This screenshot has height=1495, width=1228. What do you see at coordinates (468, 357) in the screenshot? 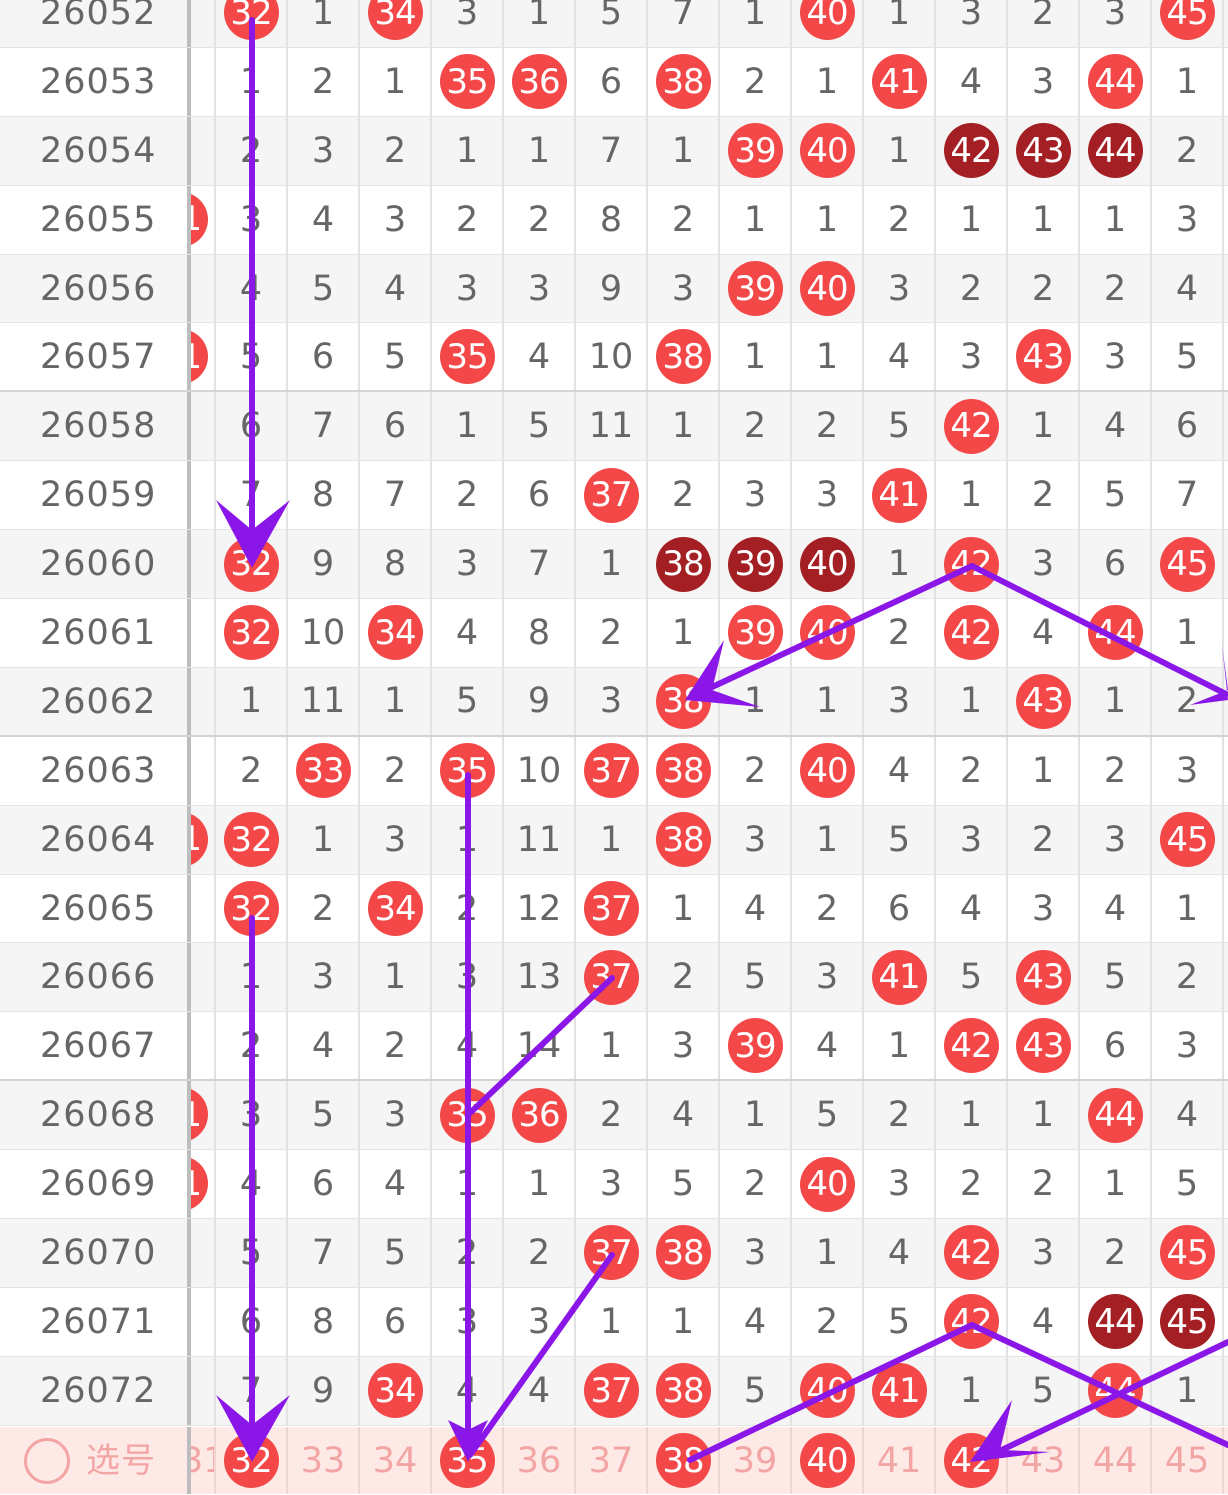
I see `trend-cell: 35` at bounding box center [468, 357].